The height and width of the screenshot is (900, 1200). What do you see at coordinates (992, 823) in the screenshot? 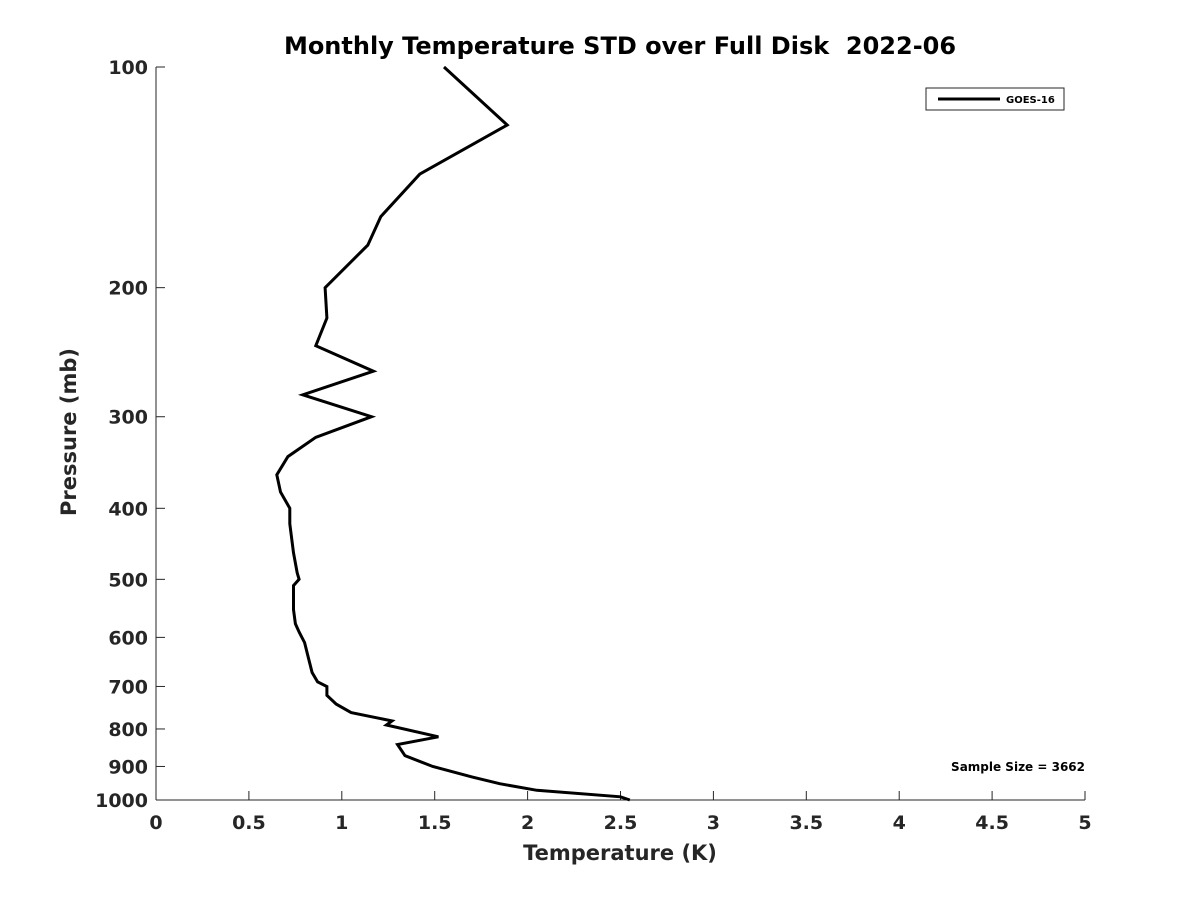
I see `x-tick-label: 4.5` at bounding box center [992, 823].